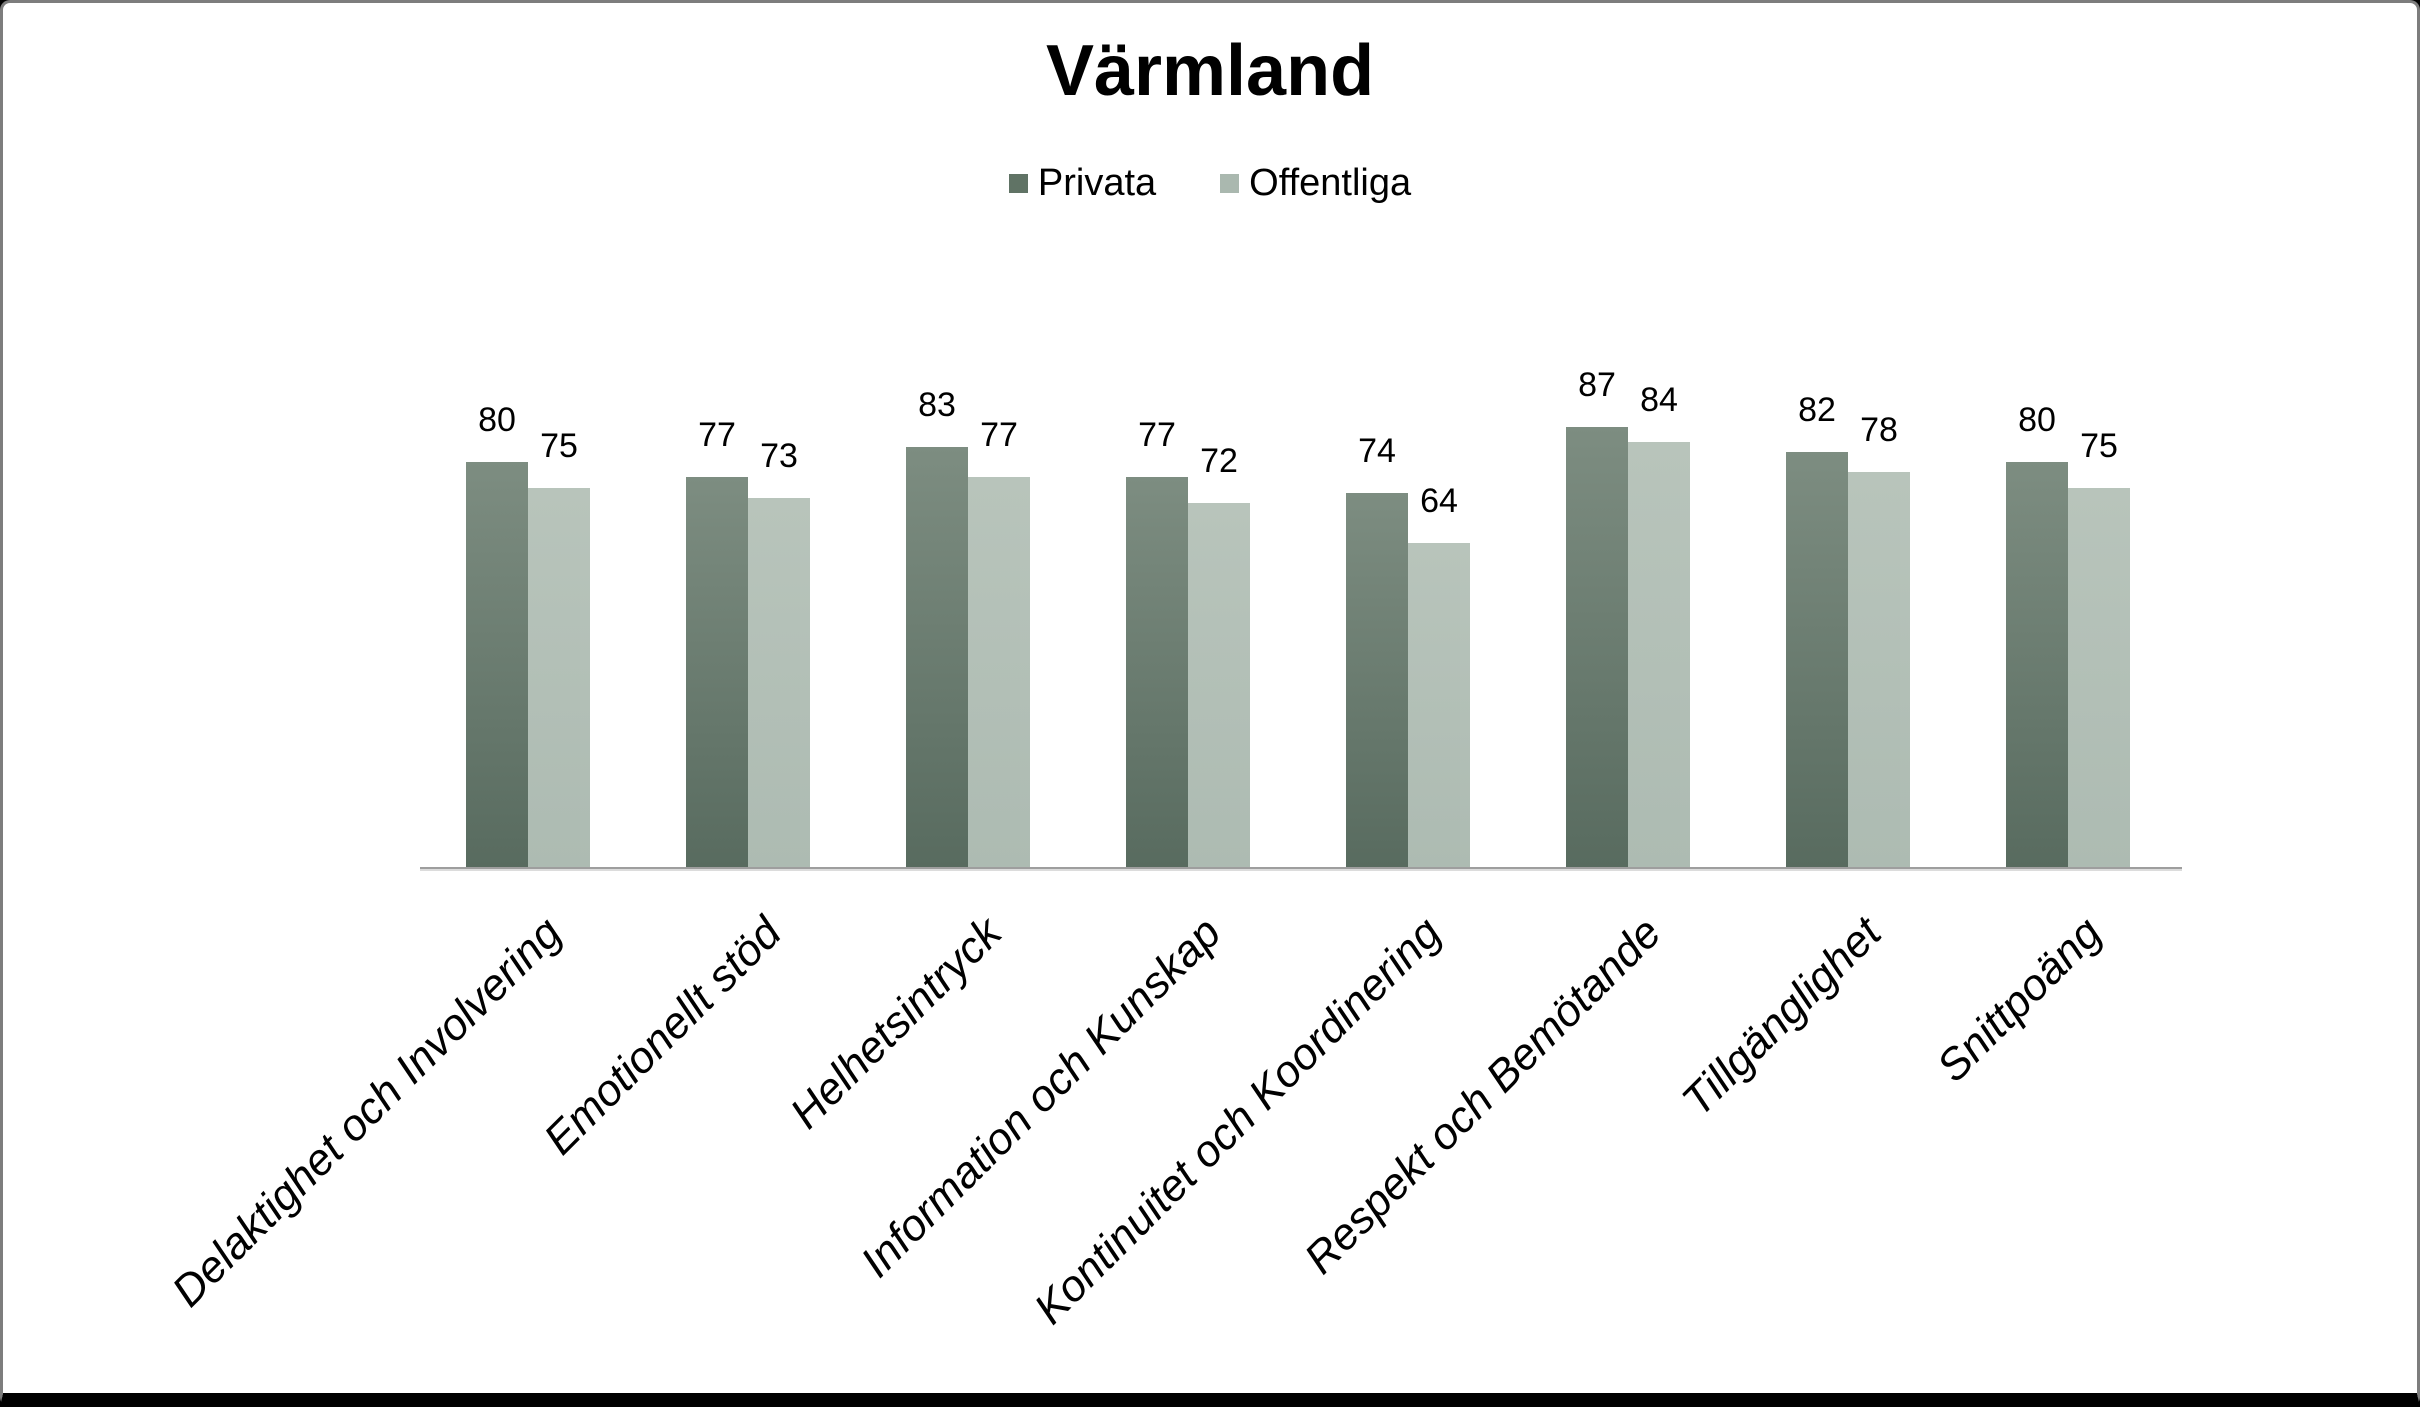 The image size is (2420, 1407). Describe the element at coordinates (559, 446) in the screenshot. I see `value-label-offentliga-0: 75` at that location.